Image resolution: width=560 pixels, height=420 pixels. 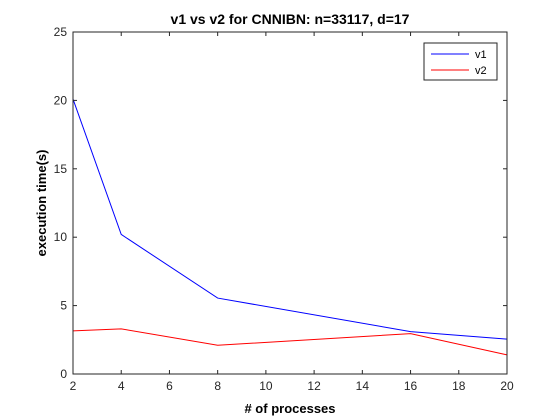 I want to click on series-line-v2, so click(x=290, y=342).